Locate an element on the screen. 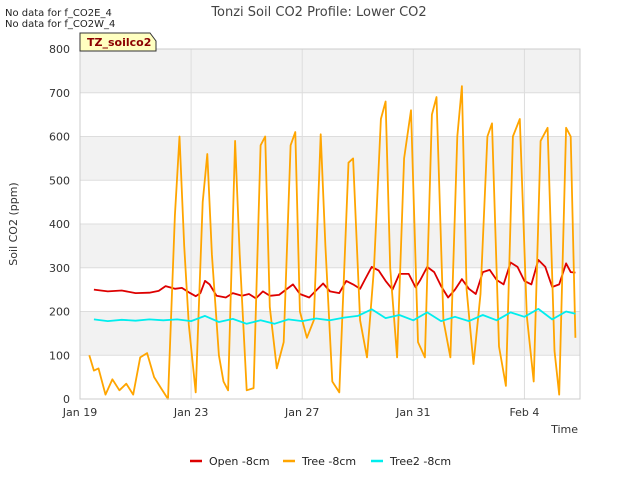 This screenshot has width=640, height=480. tz-soilco2-tag: TZ_soilco2 is located at coordinates (118, 42).